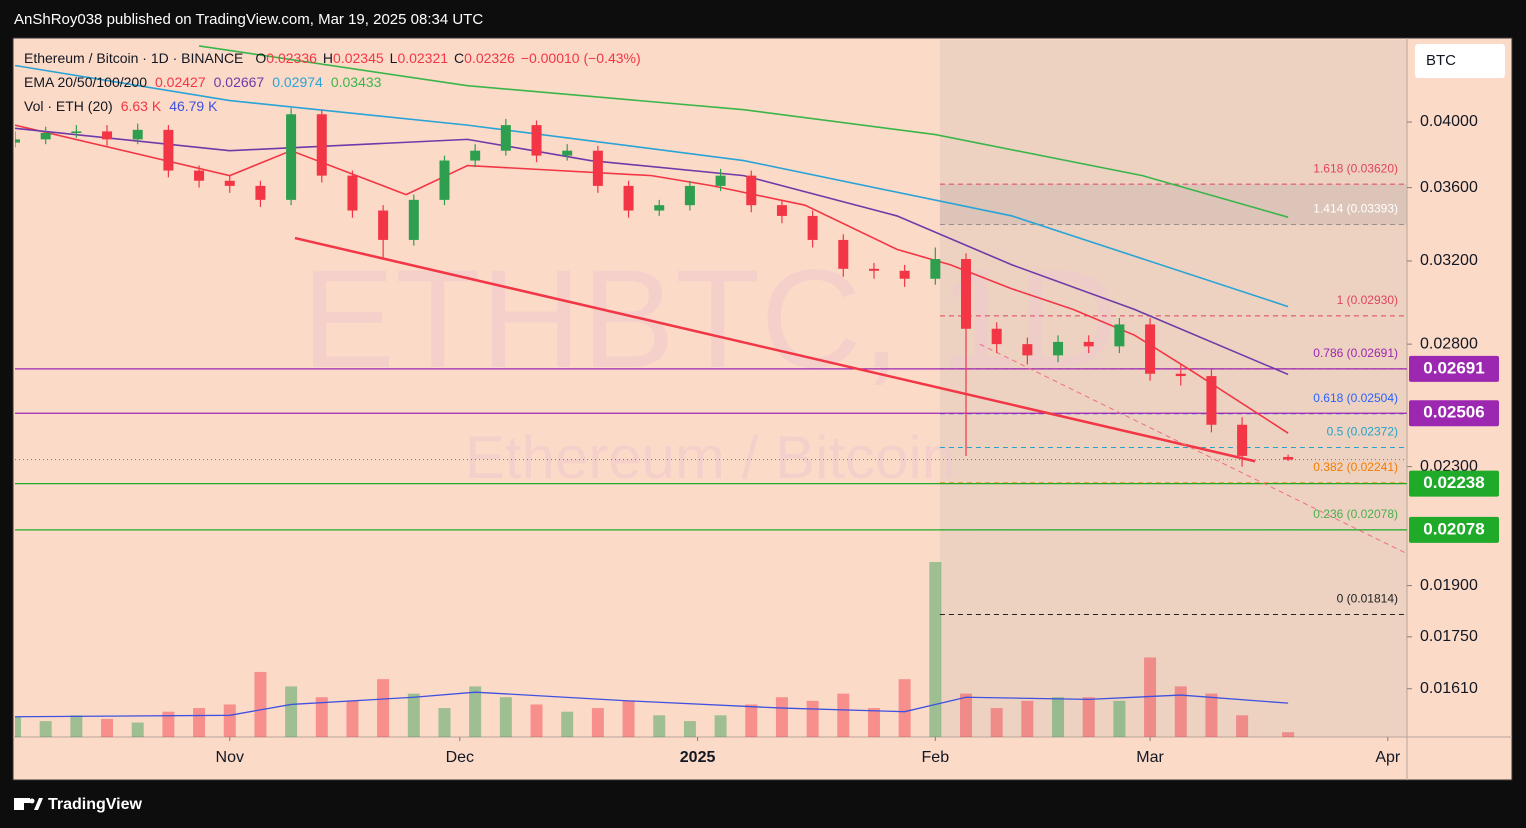 This screenshot has width=1526, height=828. What do you see at coordinates (133, 58) in the screenshot?
I see `symbol: Ethereum / Bitcoin · 1D · BINANCE` at bounding box center [133, 58].